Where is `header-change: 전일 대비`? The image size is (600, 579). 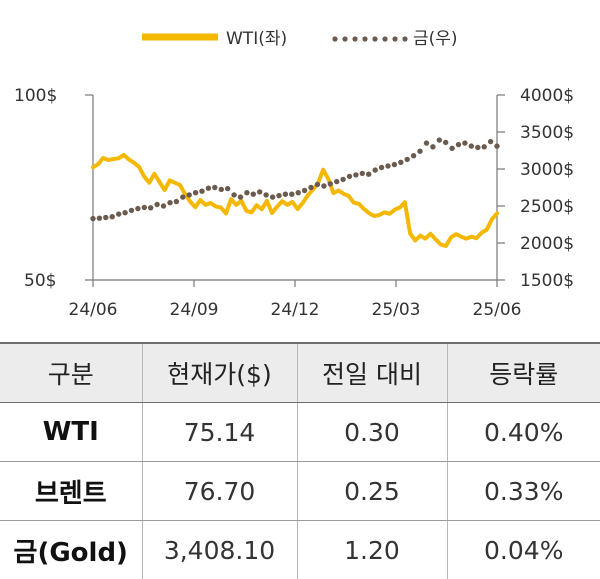
header-change: 전일 대비 is located at coordinates (372, 373).